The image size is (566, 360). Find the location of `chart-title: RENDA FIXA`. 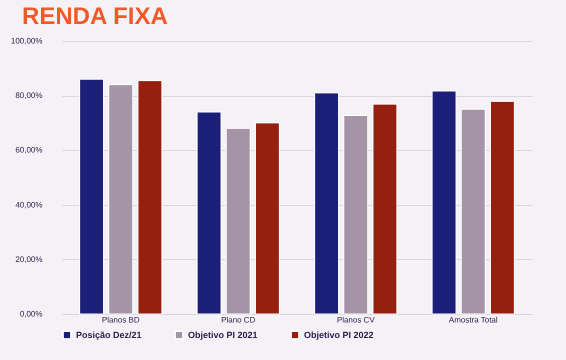

chart-title: RENDA FIXA is located at coordinates (95, 16).